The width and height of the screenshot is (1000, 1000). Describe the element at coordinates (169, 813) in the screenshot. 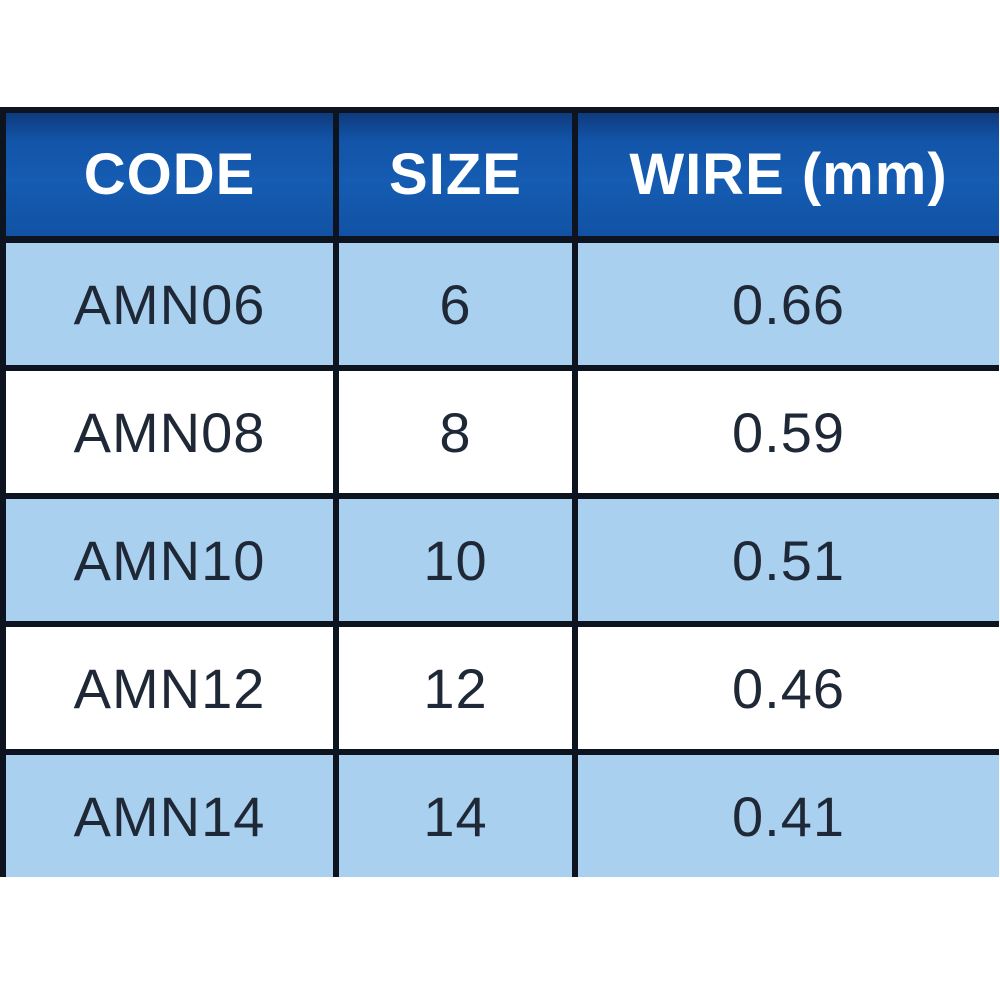

I see `cell-code: AMN14` at that location.